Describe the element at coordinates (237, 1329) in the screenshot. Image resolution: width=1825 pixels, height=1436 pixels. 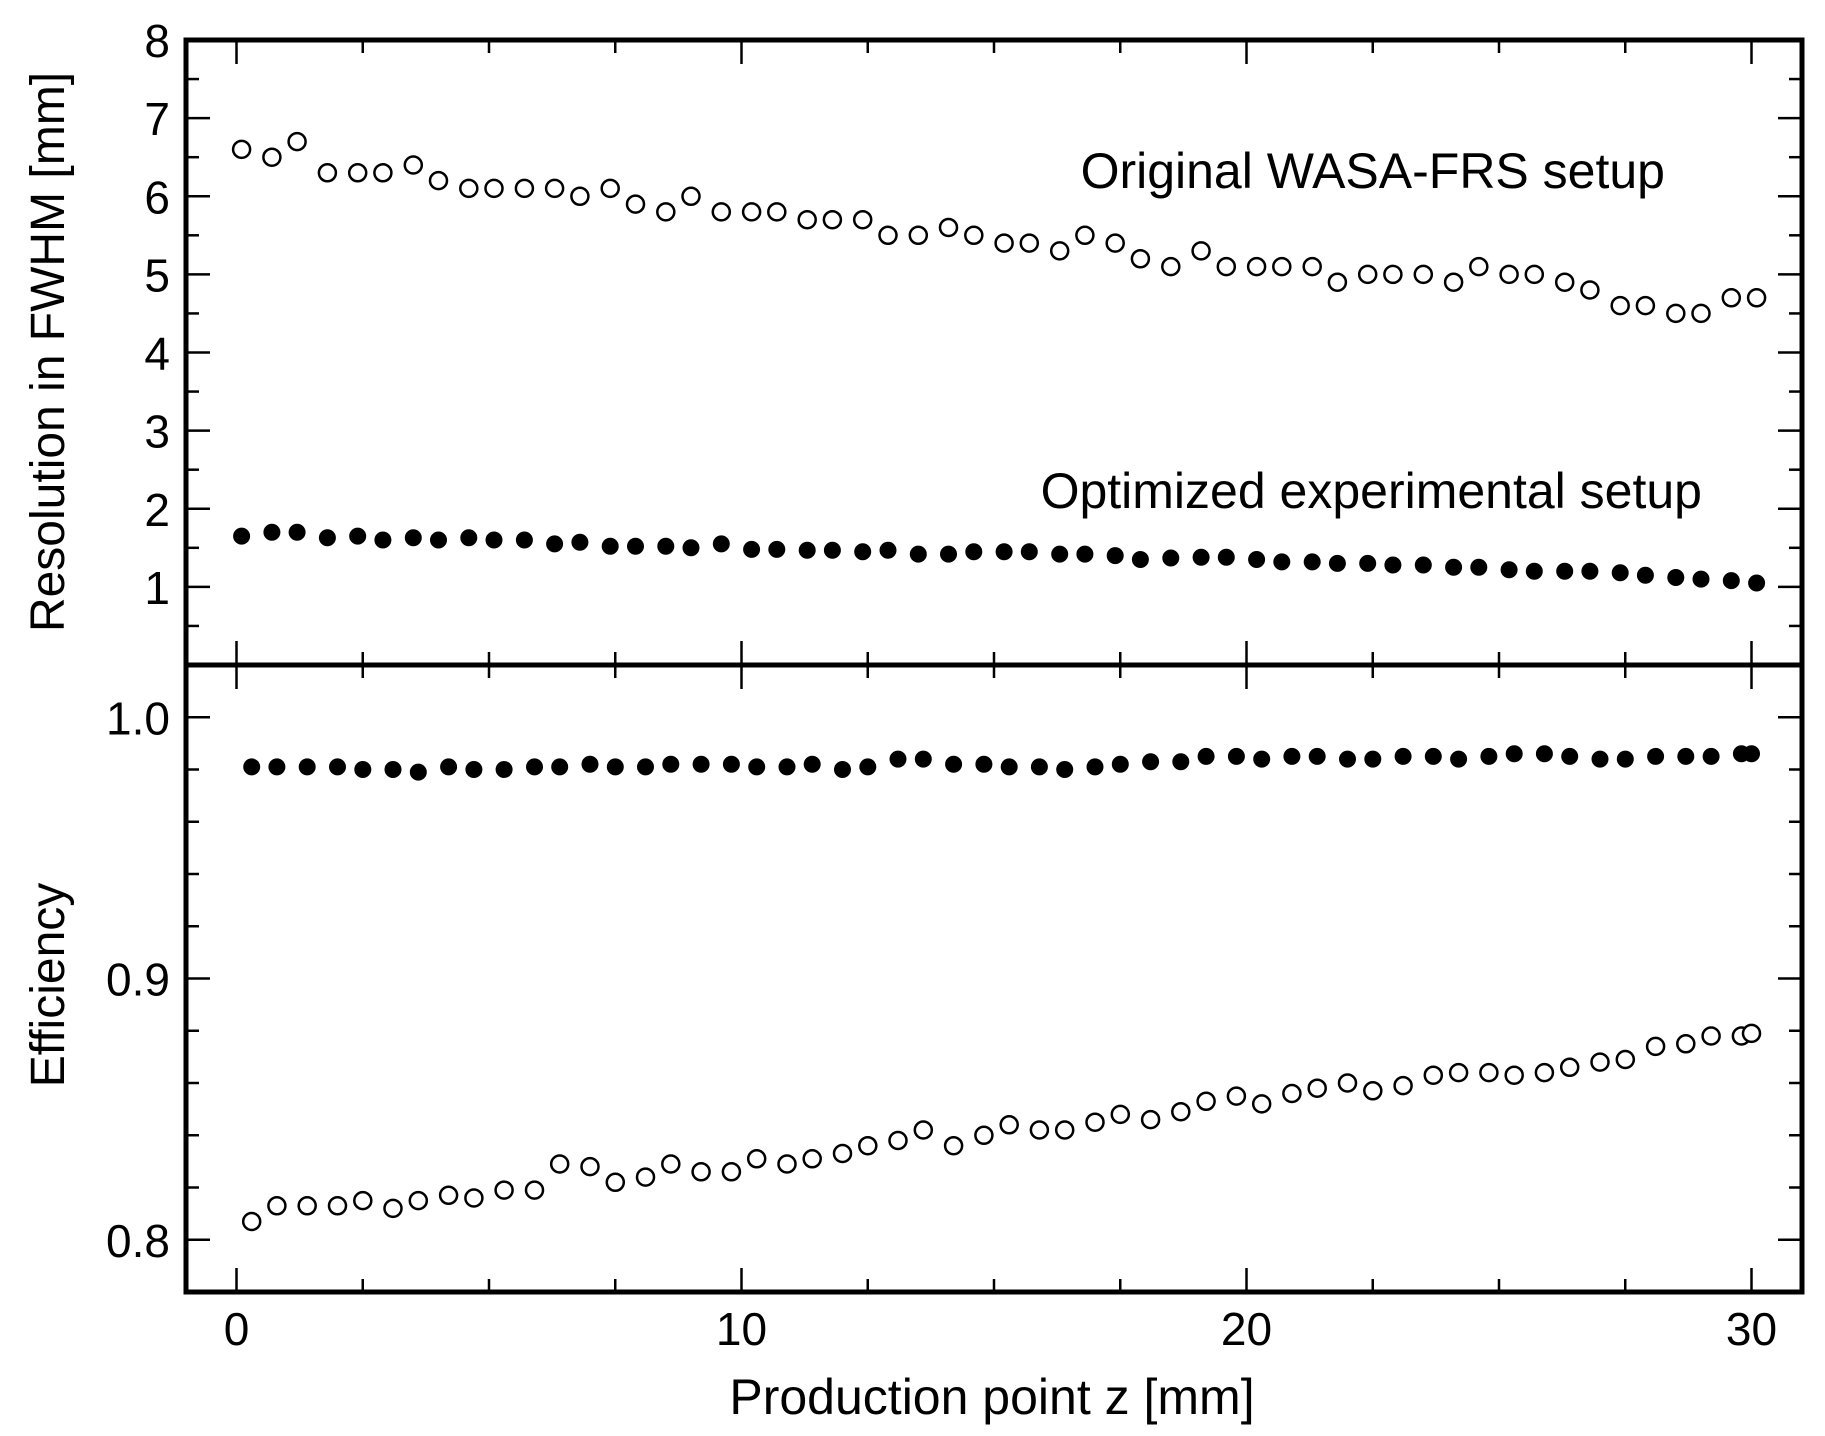
I see `x-tick-label: 0` at that location.